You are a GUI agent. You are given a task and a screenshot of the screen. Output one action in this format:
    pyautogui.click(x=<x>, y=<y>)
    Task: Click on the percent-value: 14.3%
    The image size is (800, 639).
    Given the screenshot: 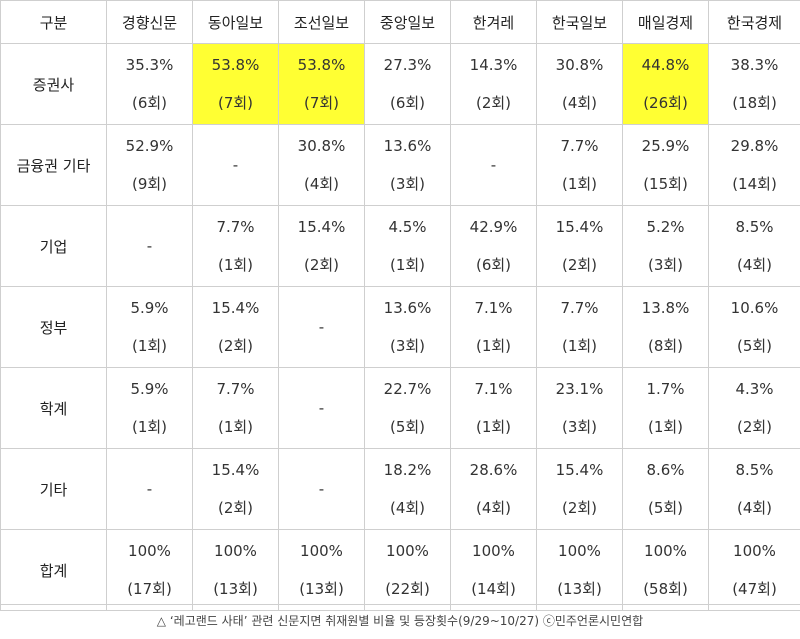 What is the action you would take?
    pyautogui.click(x=493, y=65)
    